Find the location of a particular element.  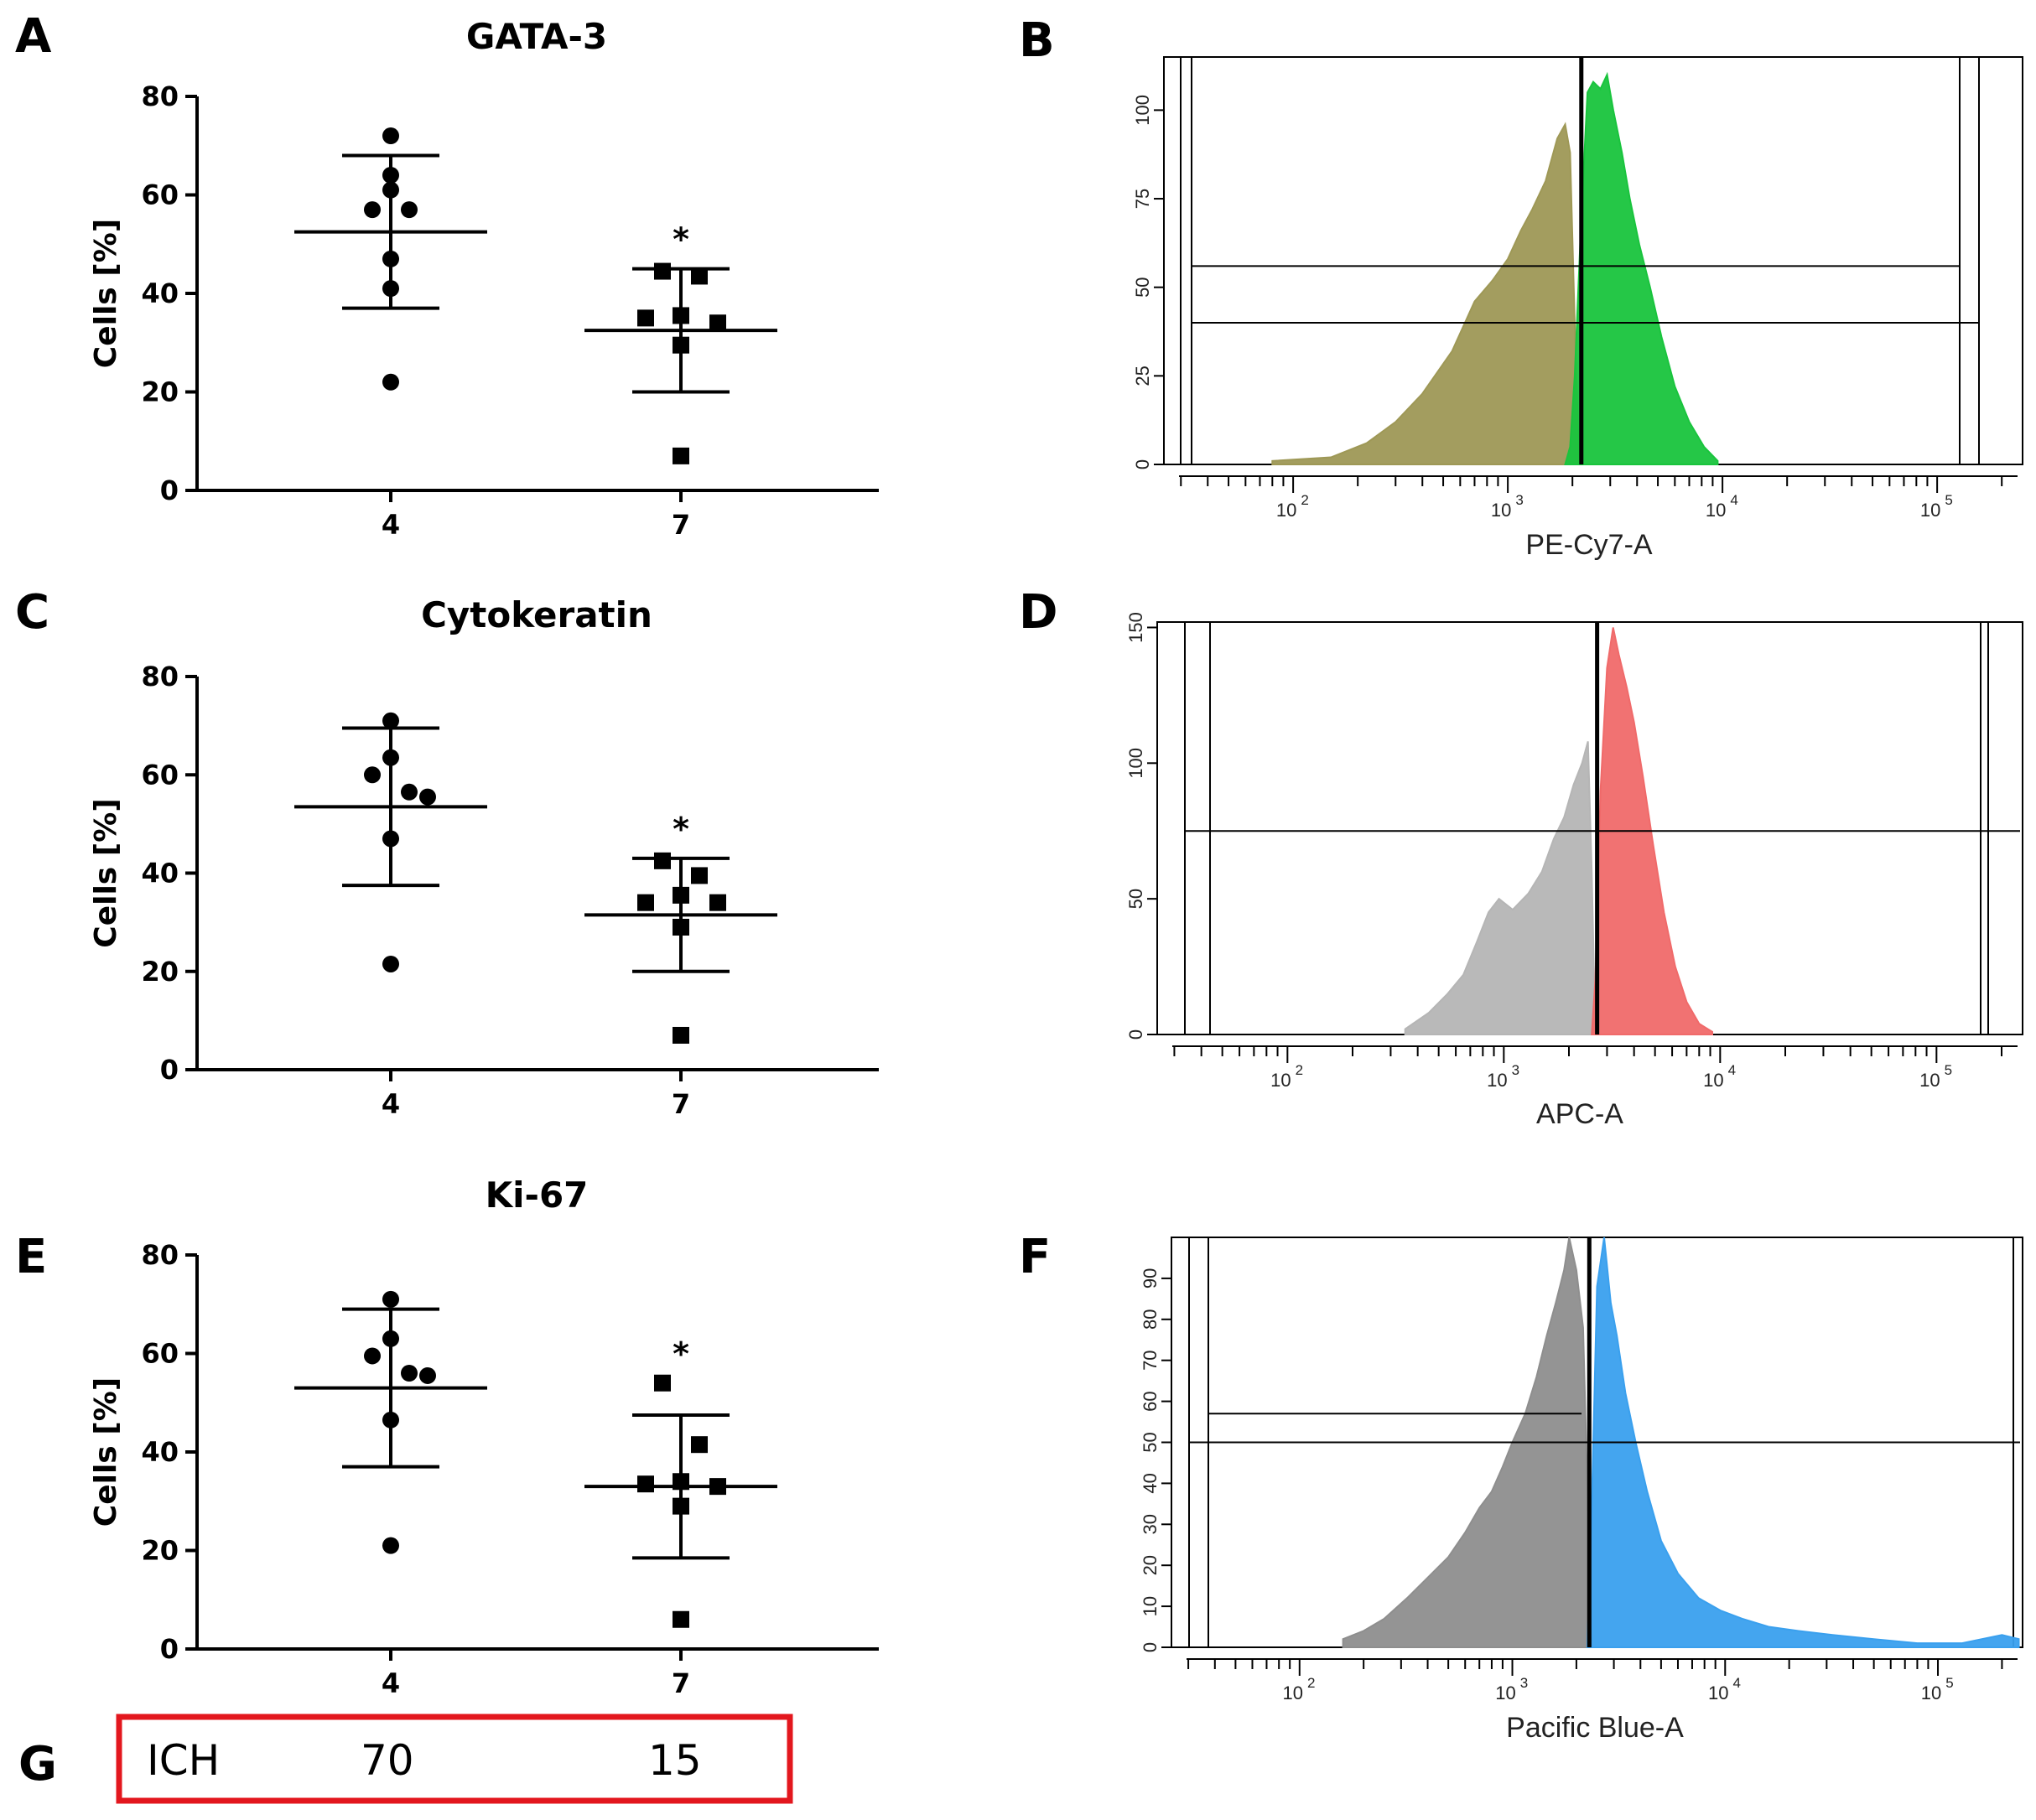

flow-histogram-apc: 0 50 100 150 10 2 10 3 10 4 10 5 APC-A is located at coordinates (1574, 871).